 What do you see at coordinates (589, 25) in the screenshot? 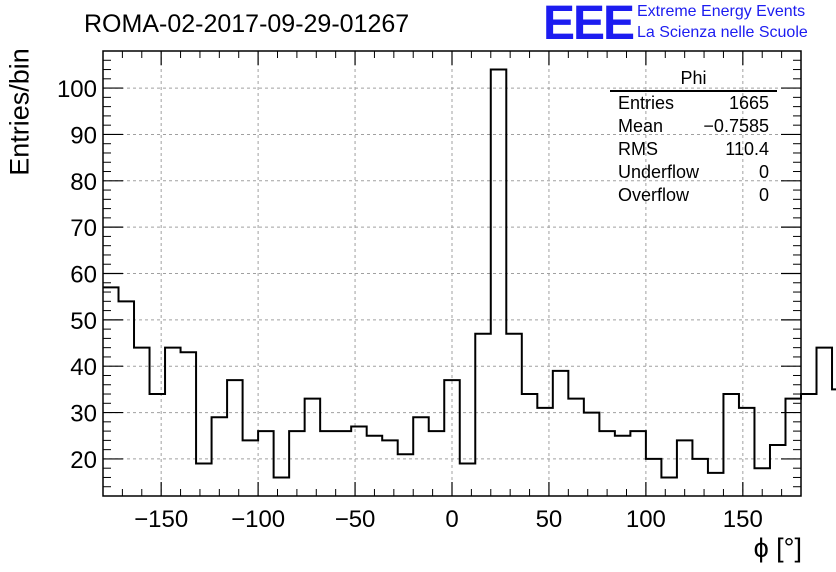
I see `eee-logo-mark: EEE` at bounding box center [589, 25].